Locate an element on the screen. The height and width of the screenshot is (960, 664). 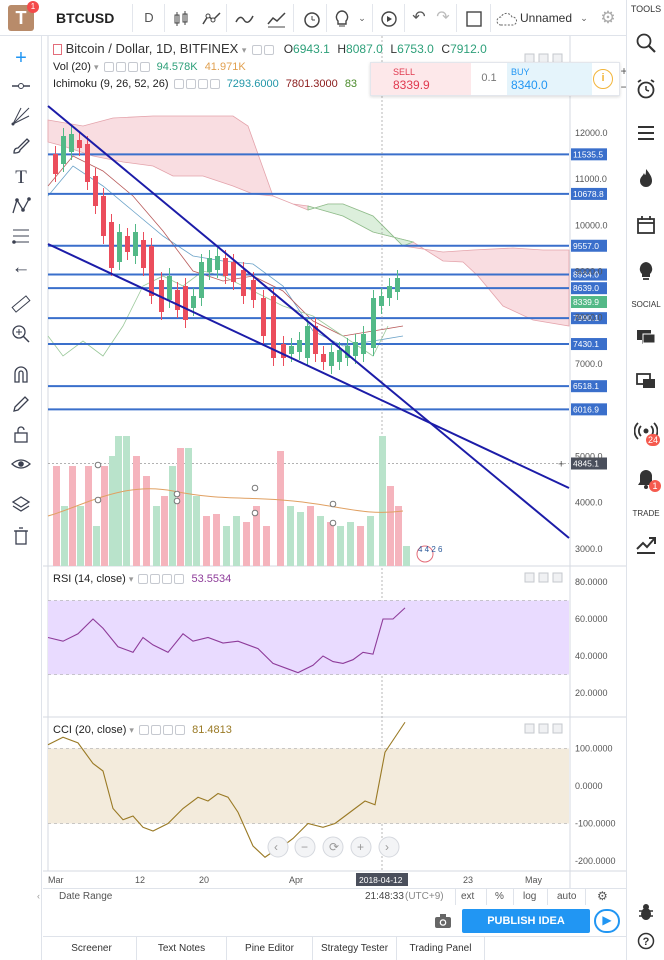
trash-icon is located at coordinates (21, 538).